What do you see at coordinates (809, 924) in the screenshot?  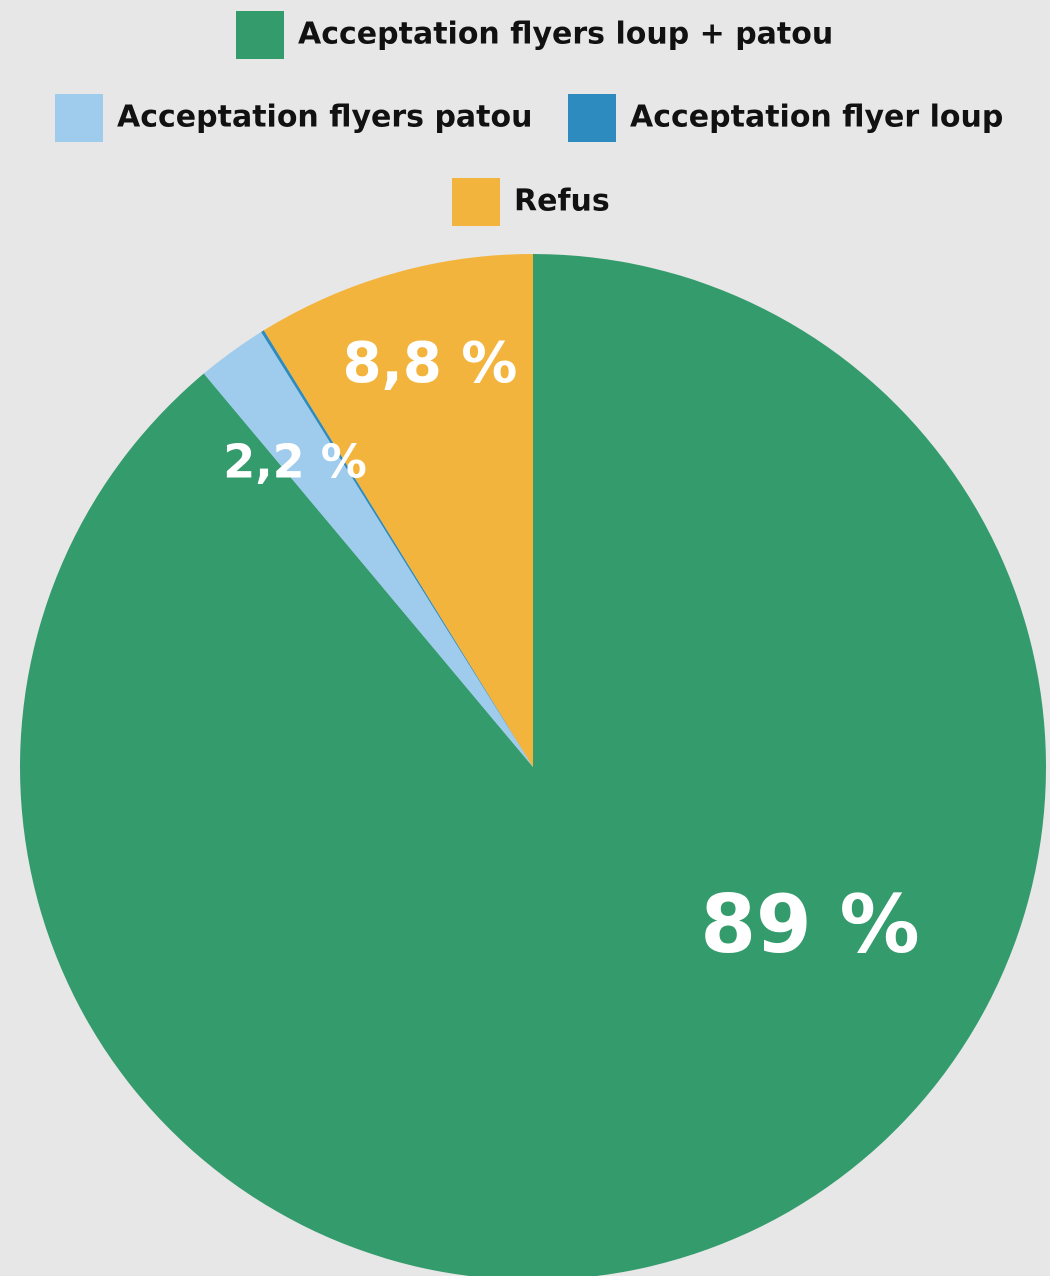 I see `value-label: 89 %` at bounding box center [809, 924].